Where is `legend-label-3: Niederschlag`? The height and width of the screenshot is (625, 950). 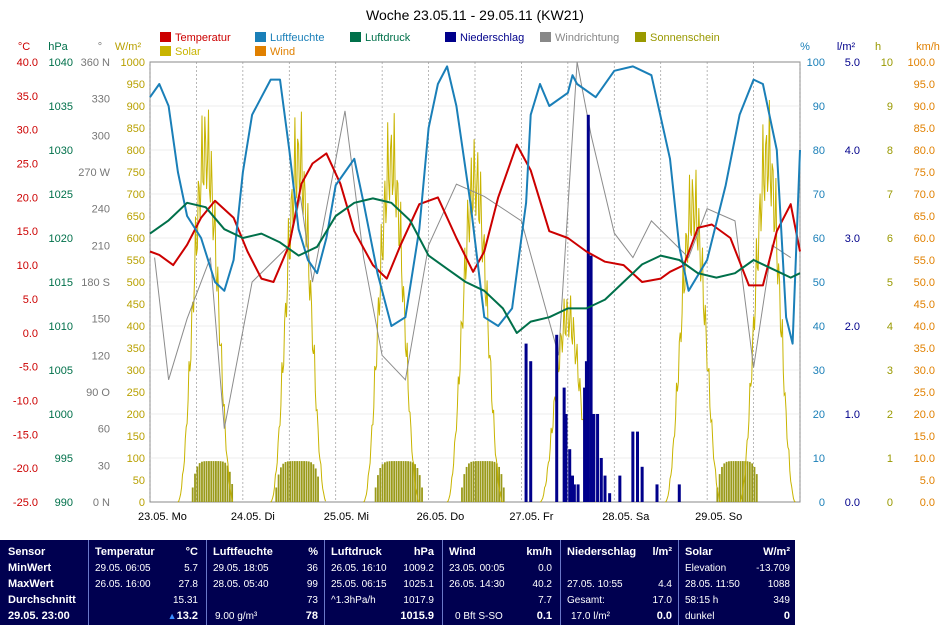
legend-label-3: Niederschlag is located at coordinates (492, 38).